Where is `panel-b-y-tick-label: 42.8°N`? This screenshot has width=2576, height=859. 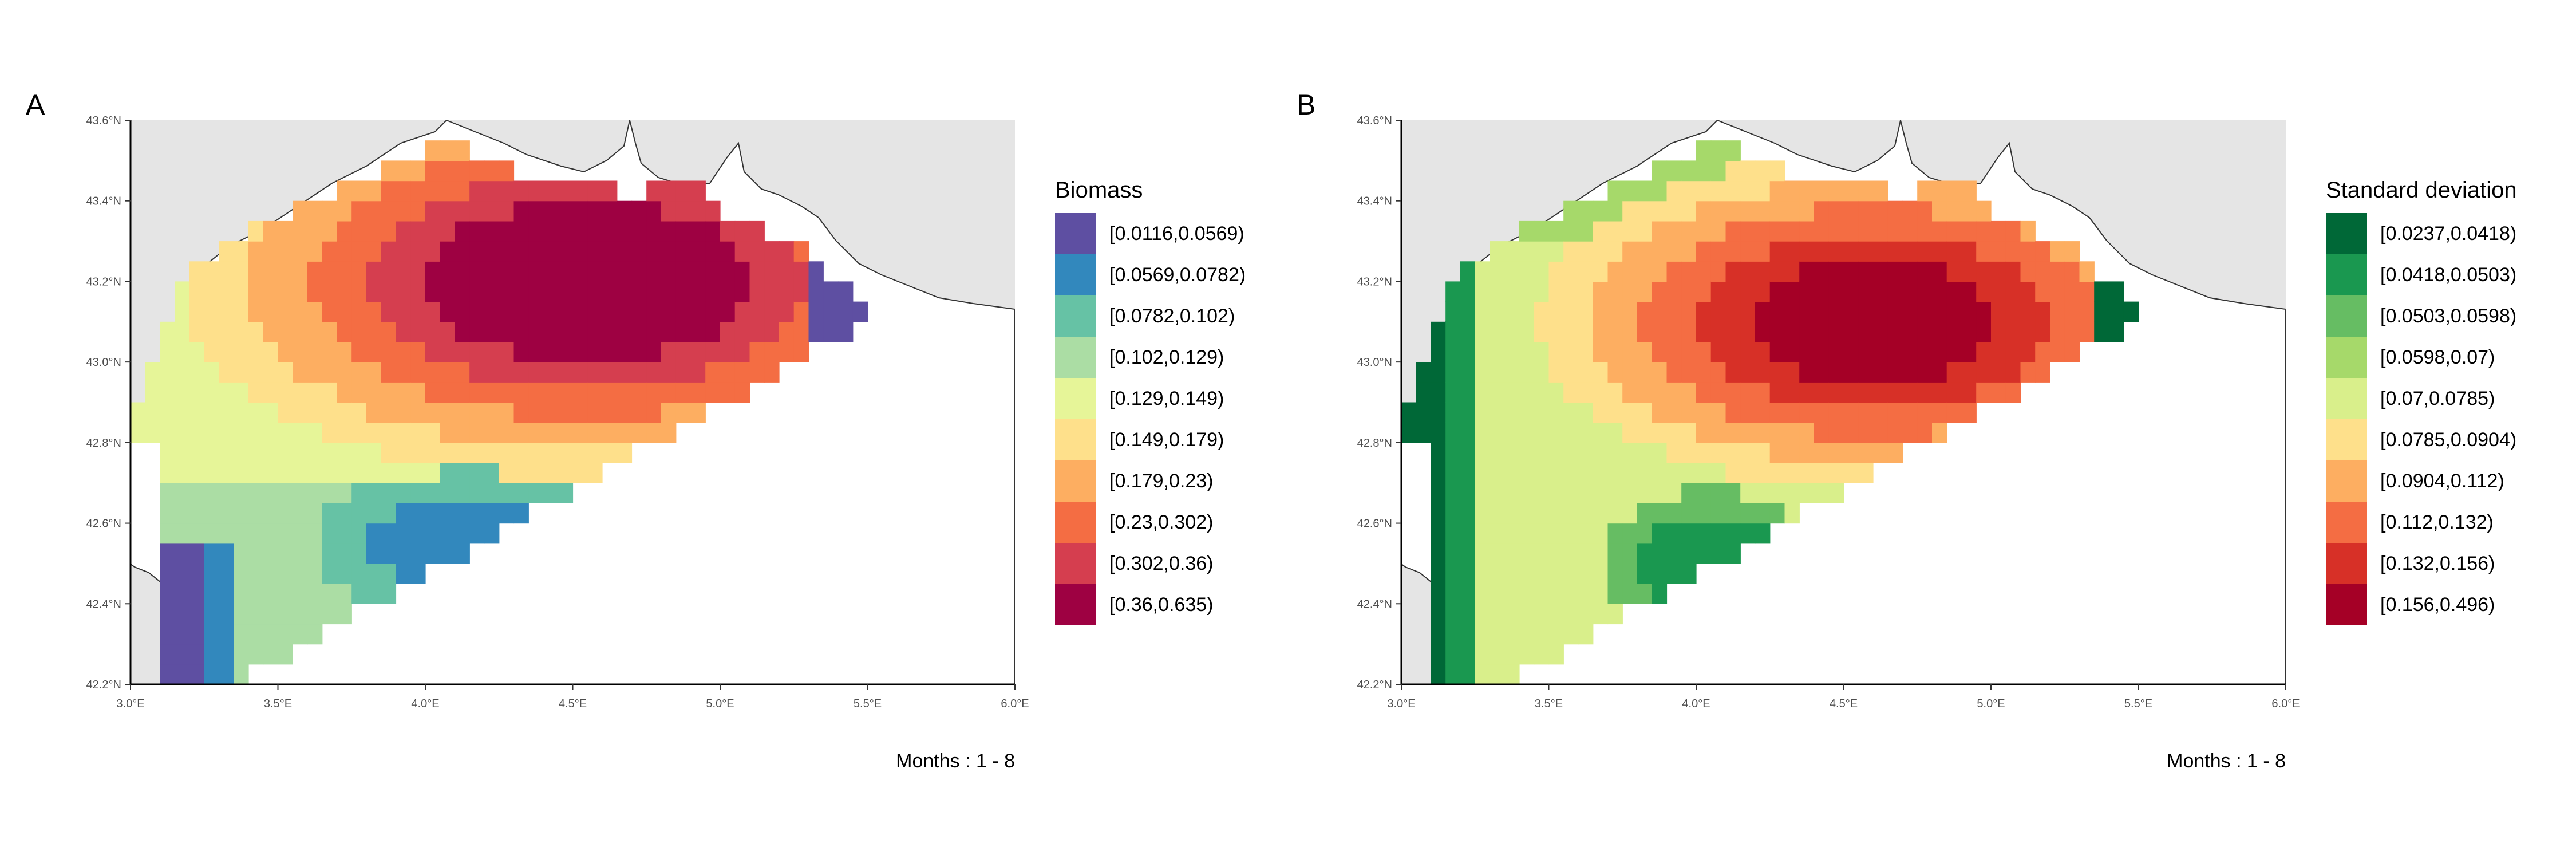
panel-b-y-tick-label: 42.8°N is located at coordinates (1374, 443).